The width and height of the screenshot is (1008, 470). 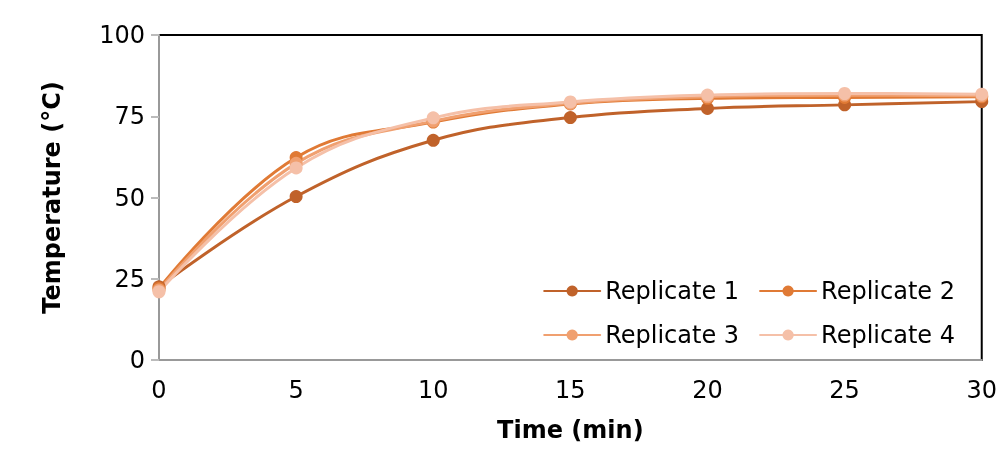 What do you see at coordinates (888, 291) in the screenshot?
I see `legend-label: Replicate 2` at bounding box center [888, 291].